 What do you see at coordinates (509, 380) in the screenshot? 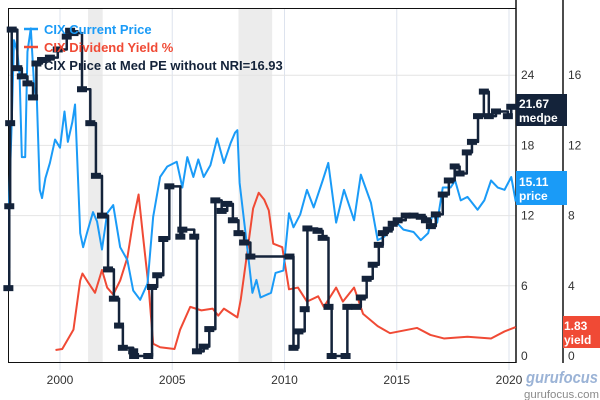
I see `x-tick-label: 2020` at bounding box center [509, 380].